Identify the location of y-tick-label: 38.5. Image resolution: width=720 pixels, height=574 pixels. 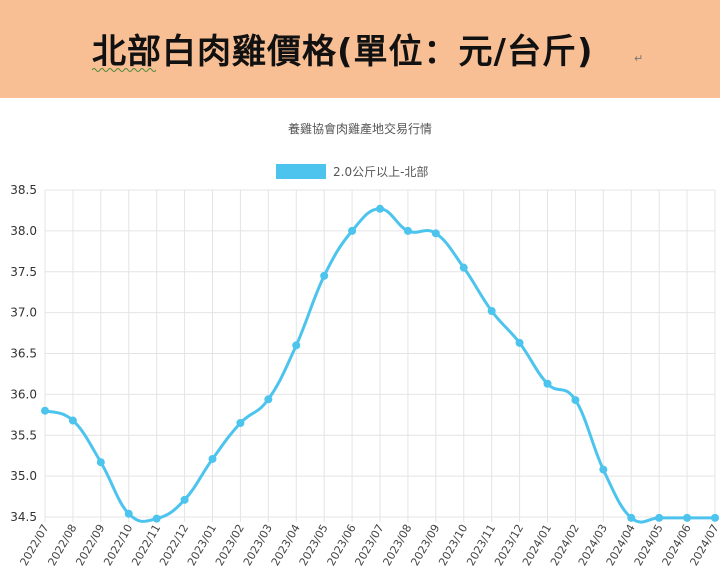
(23, 190).